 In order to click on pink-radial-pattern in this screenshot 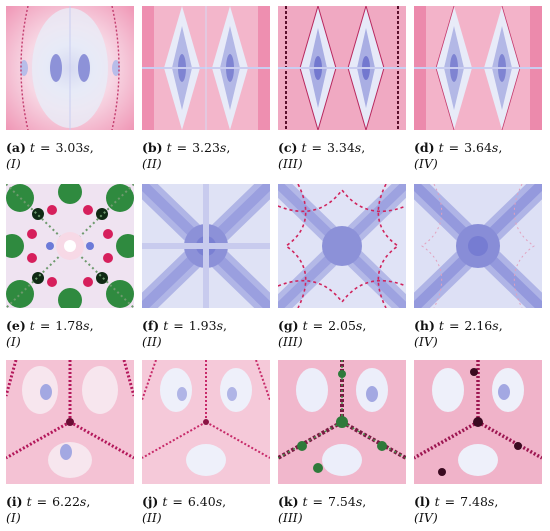, I will do `click(70, 68)`.